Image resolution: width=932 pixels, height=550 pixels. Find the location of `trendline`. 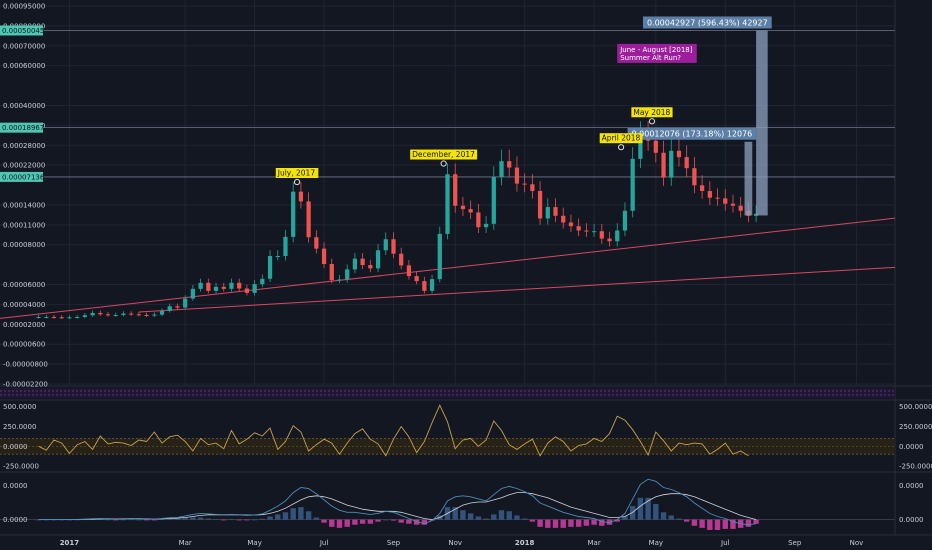

trendline is located at coordinates (517, 289).